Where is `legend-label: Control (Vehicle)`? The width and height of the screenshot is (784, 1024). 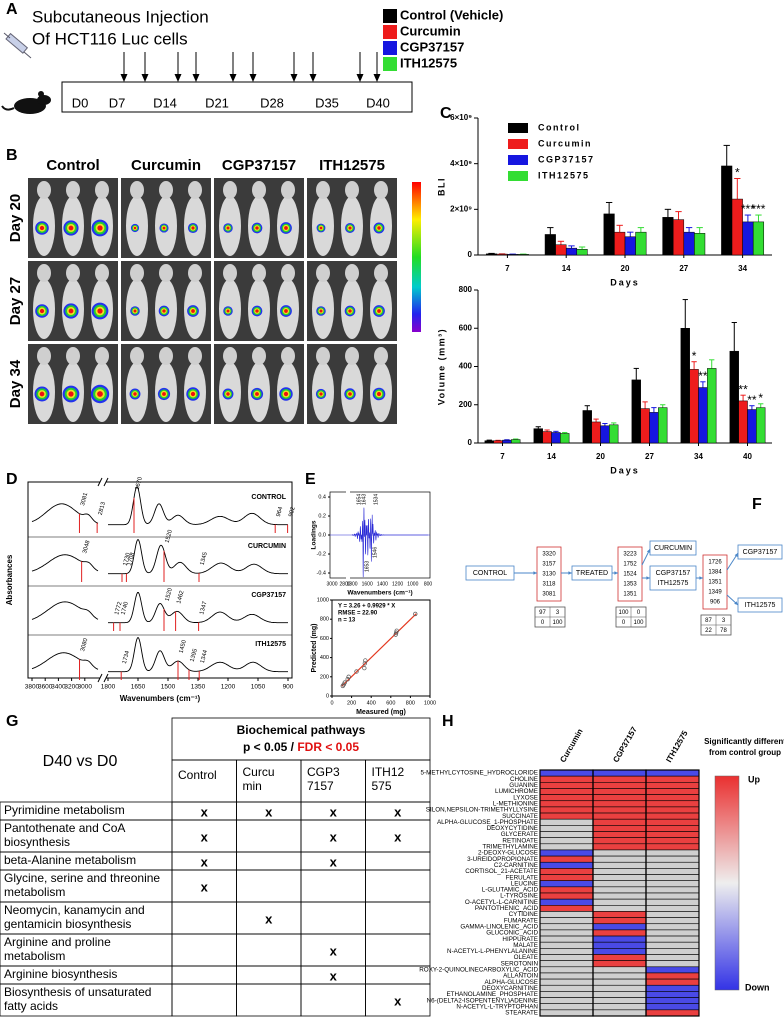 legend-label: Control (Vehicle) is located at coordinates (451, 14).